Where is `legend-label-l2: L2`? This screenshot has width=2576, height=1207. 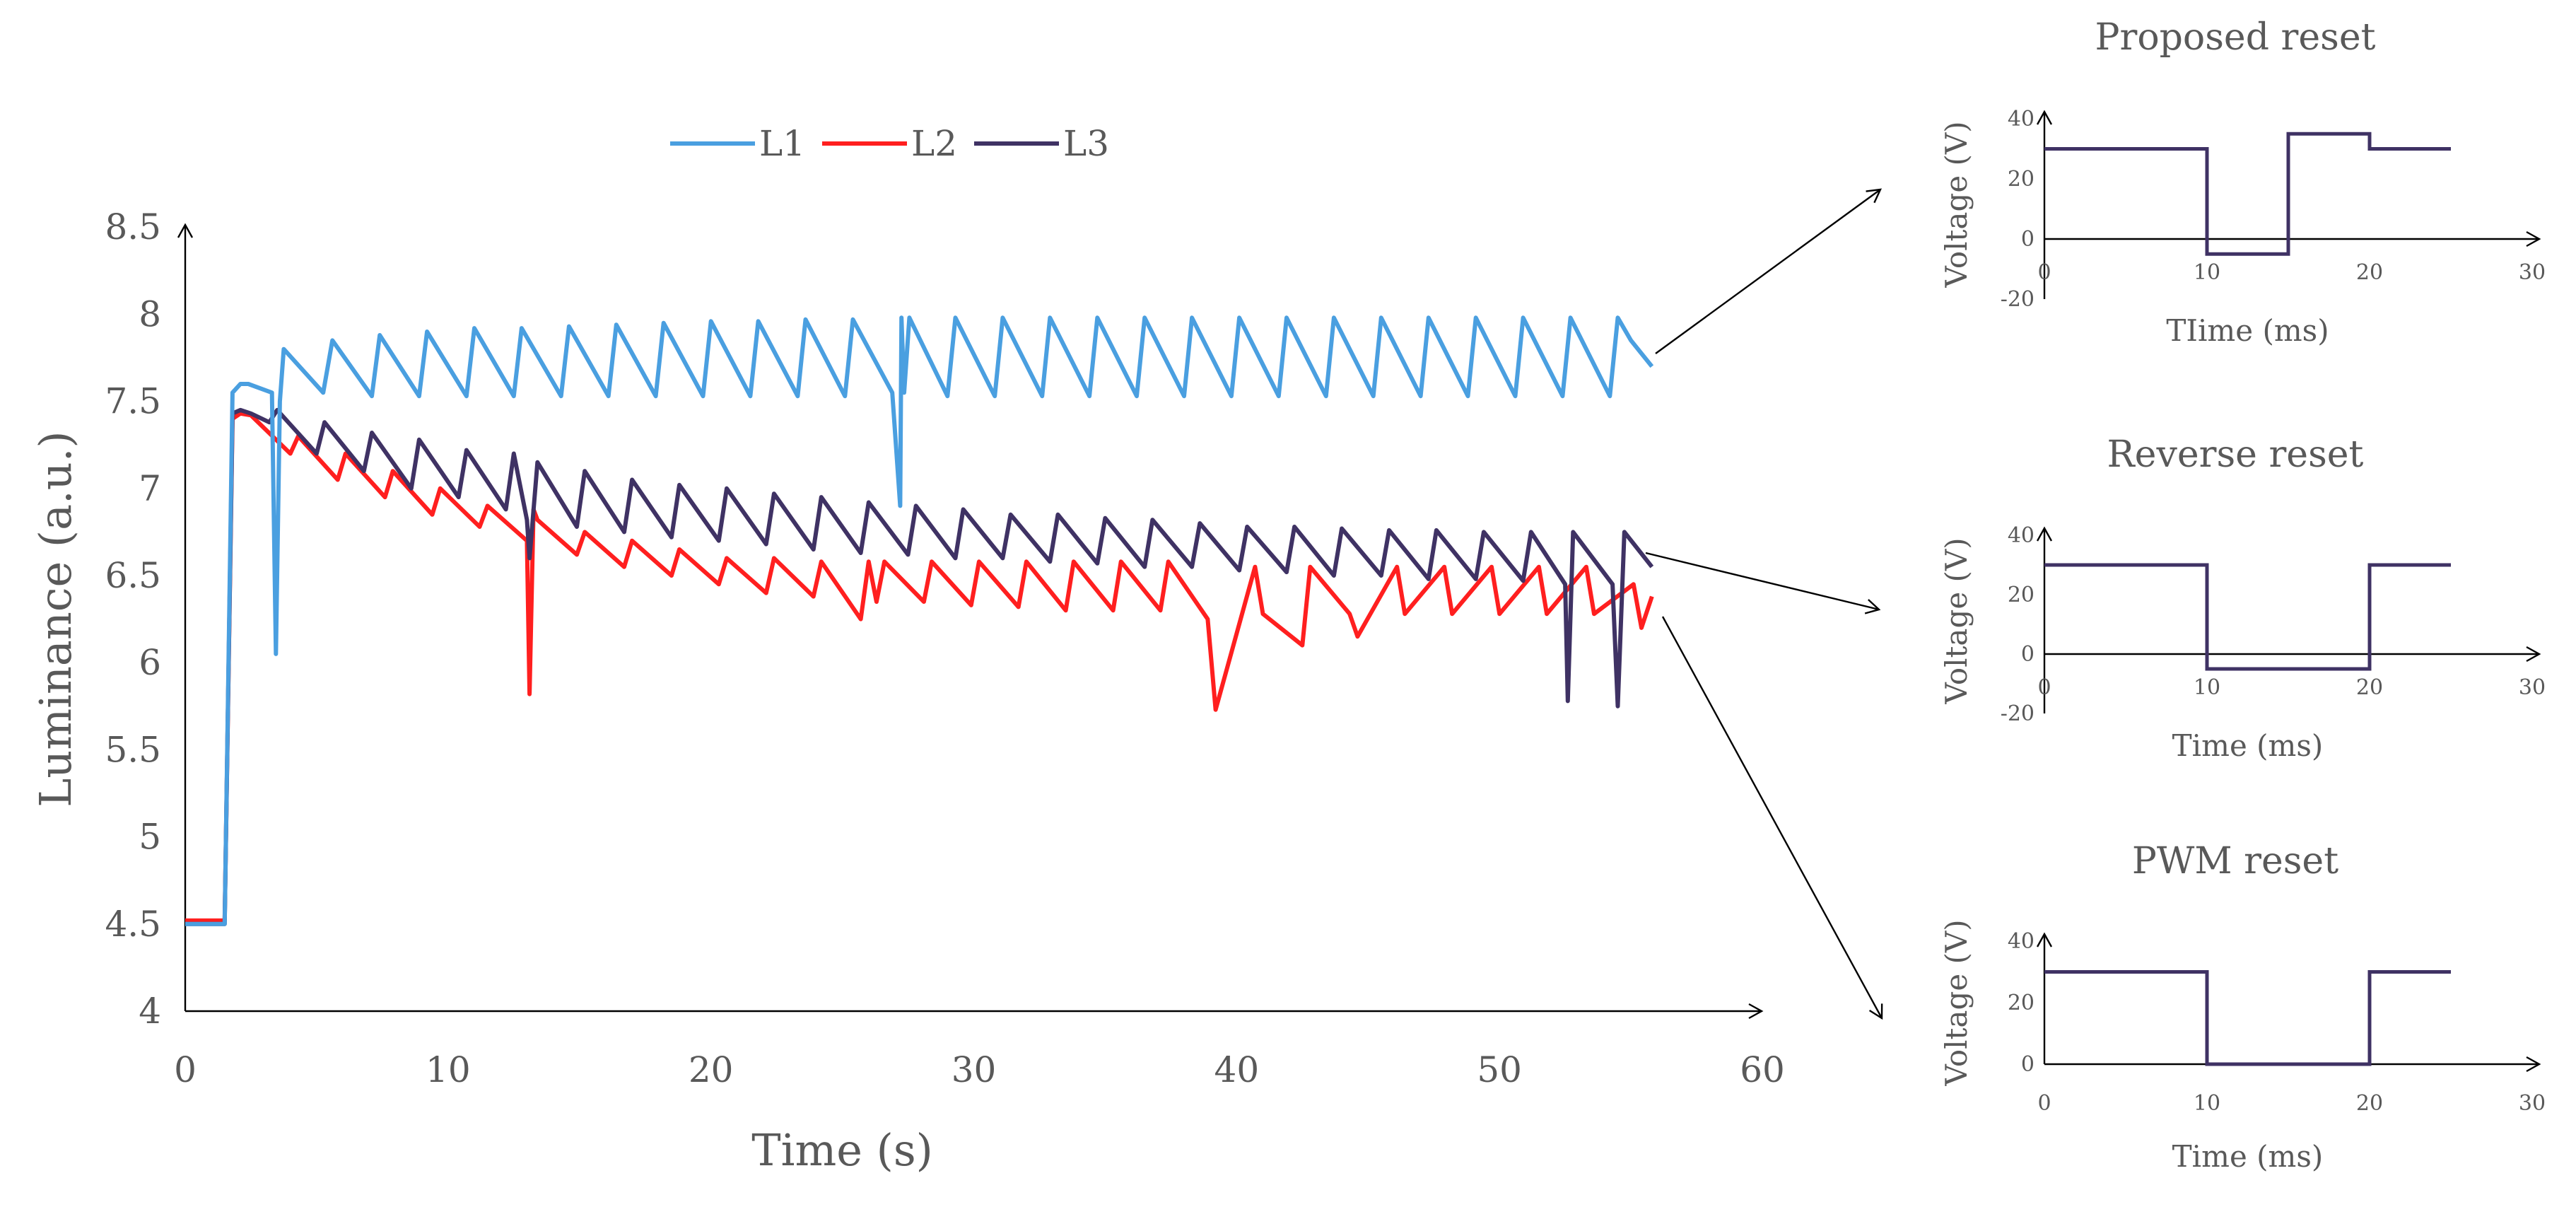 legend-label-l2: L2 is located at coordinates (934, 143).